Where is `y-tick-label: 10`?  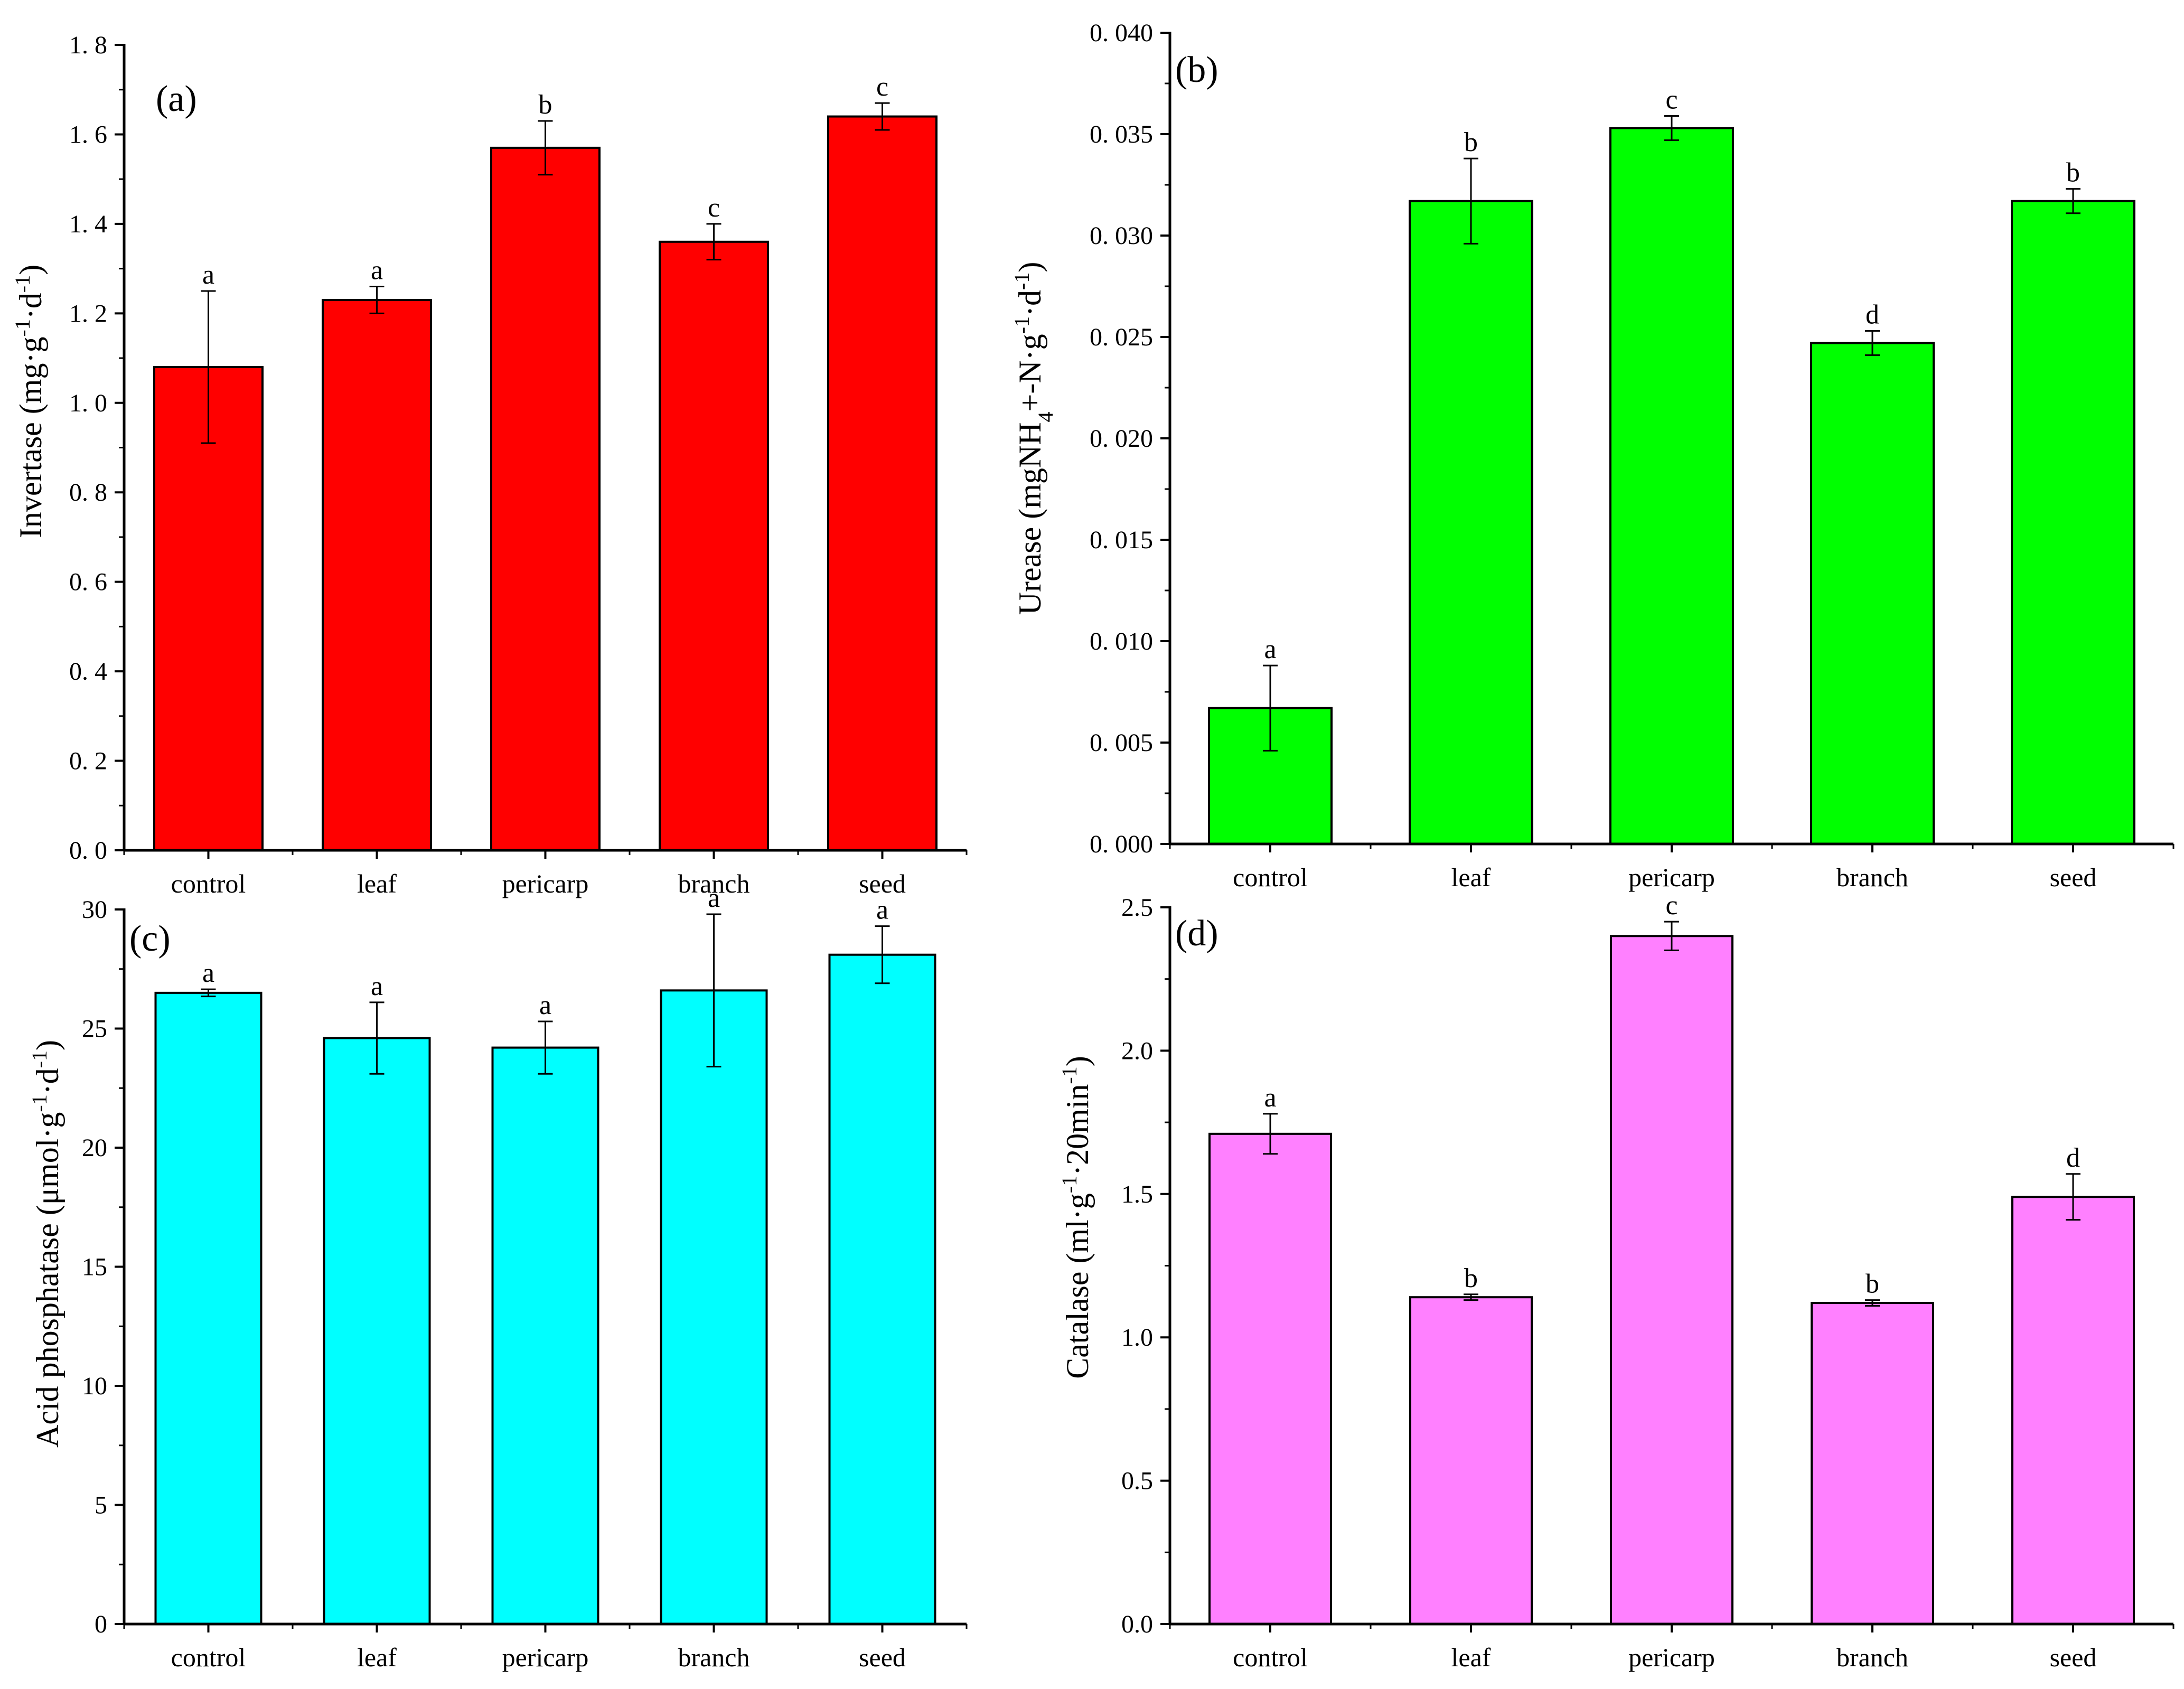
y-tick-label: 10 is located at coordinates (95, 1386).